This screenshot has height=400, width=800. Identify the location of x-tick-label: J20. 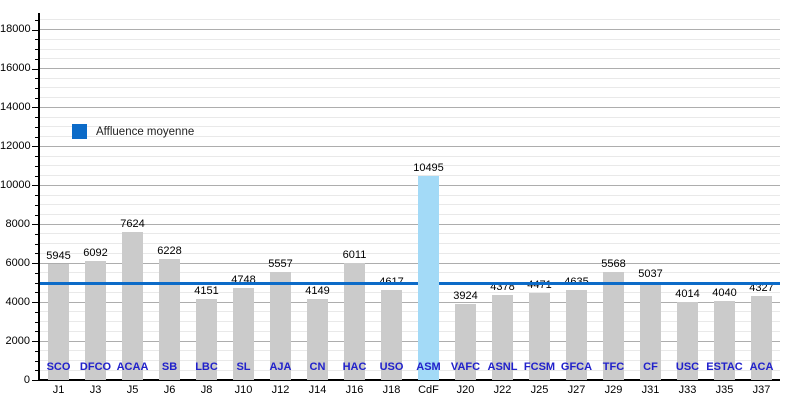
(465, 390).